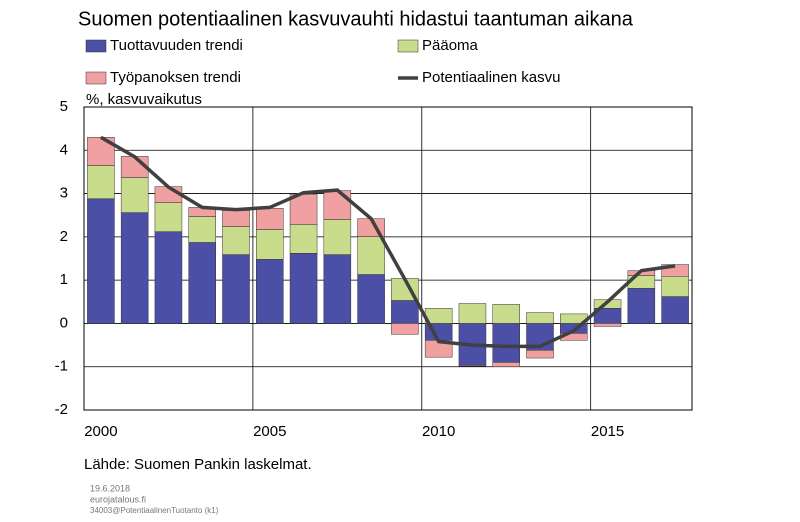  Describe the element at coordinates (64, 279) in the screenshot. I see `y-tick-label: 1` at that location.